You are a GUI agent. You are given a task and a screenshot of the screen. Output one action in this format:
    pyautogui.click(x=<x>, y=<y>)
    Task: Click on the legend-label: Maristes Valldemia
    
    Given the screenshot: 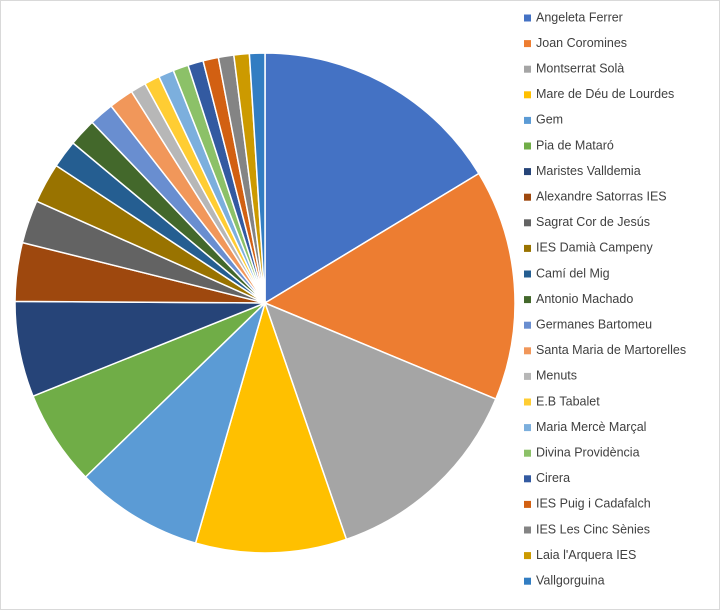 What is the action you would take?
    pyautogui.click(x=588, y=171)
    